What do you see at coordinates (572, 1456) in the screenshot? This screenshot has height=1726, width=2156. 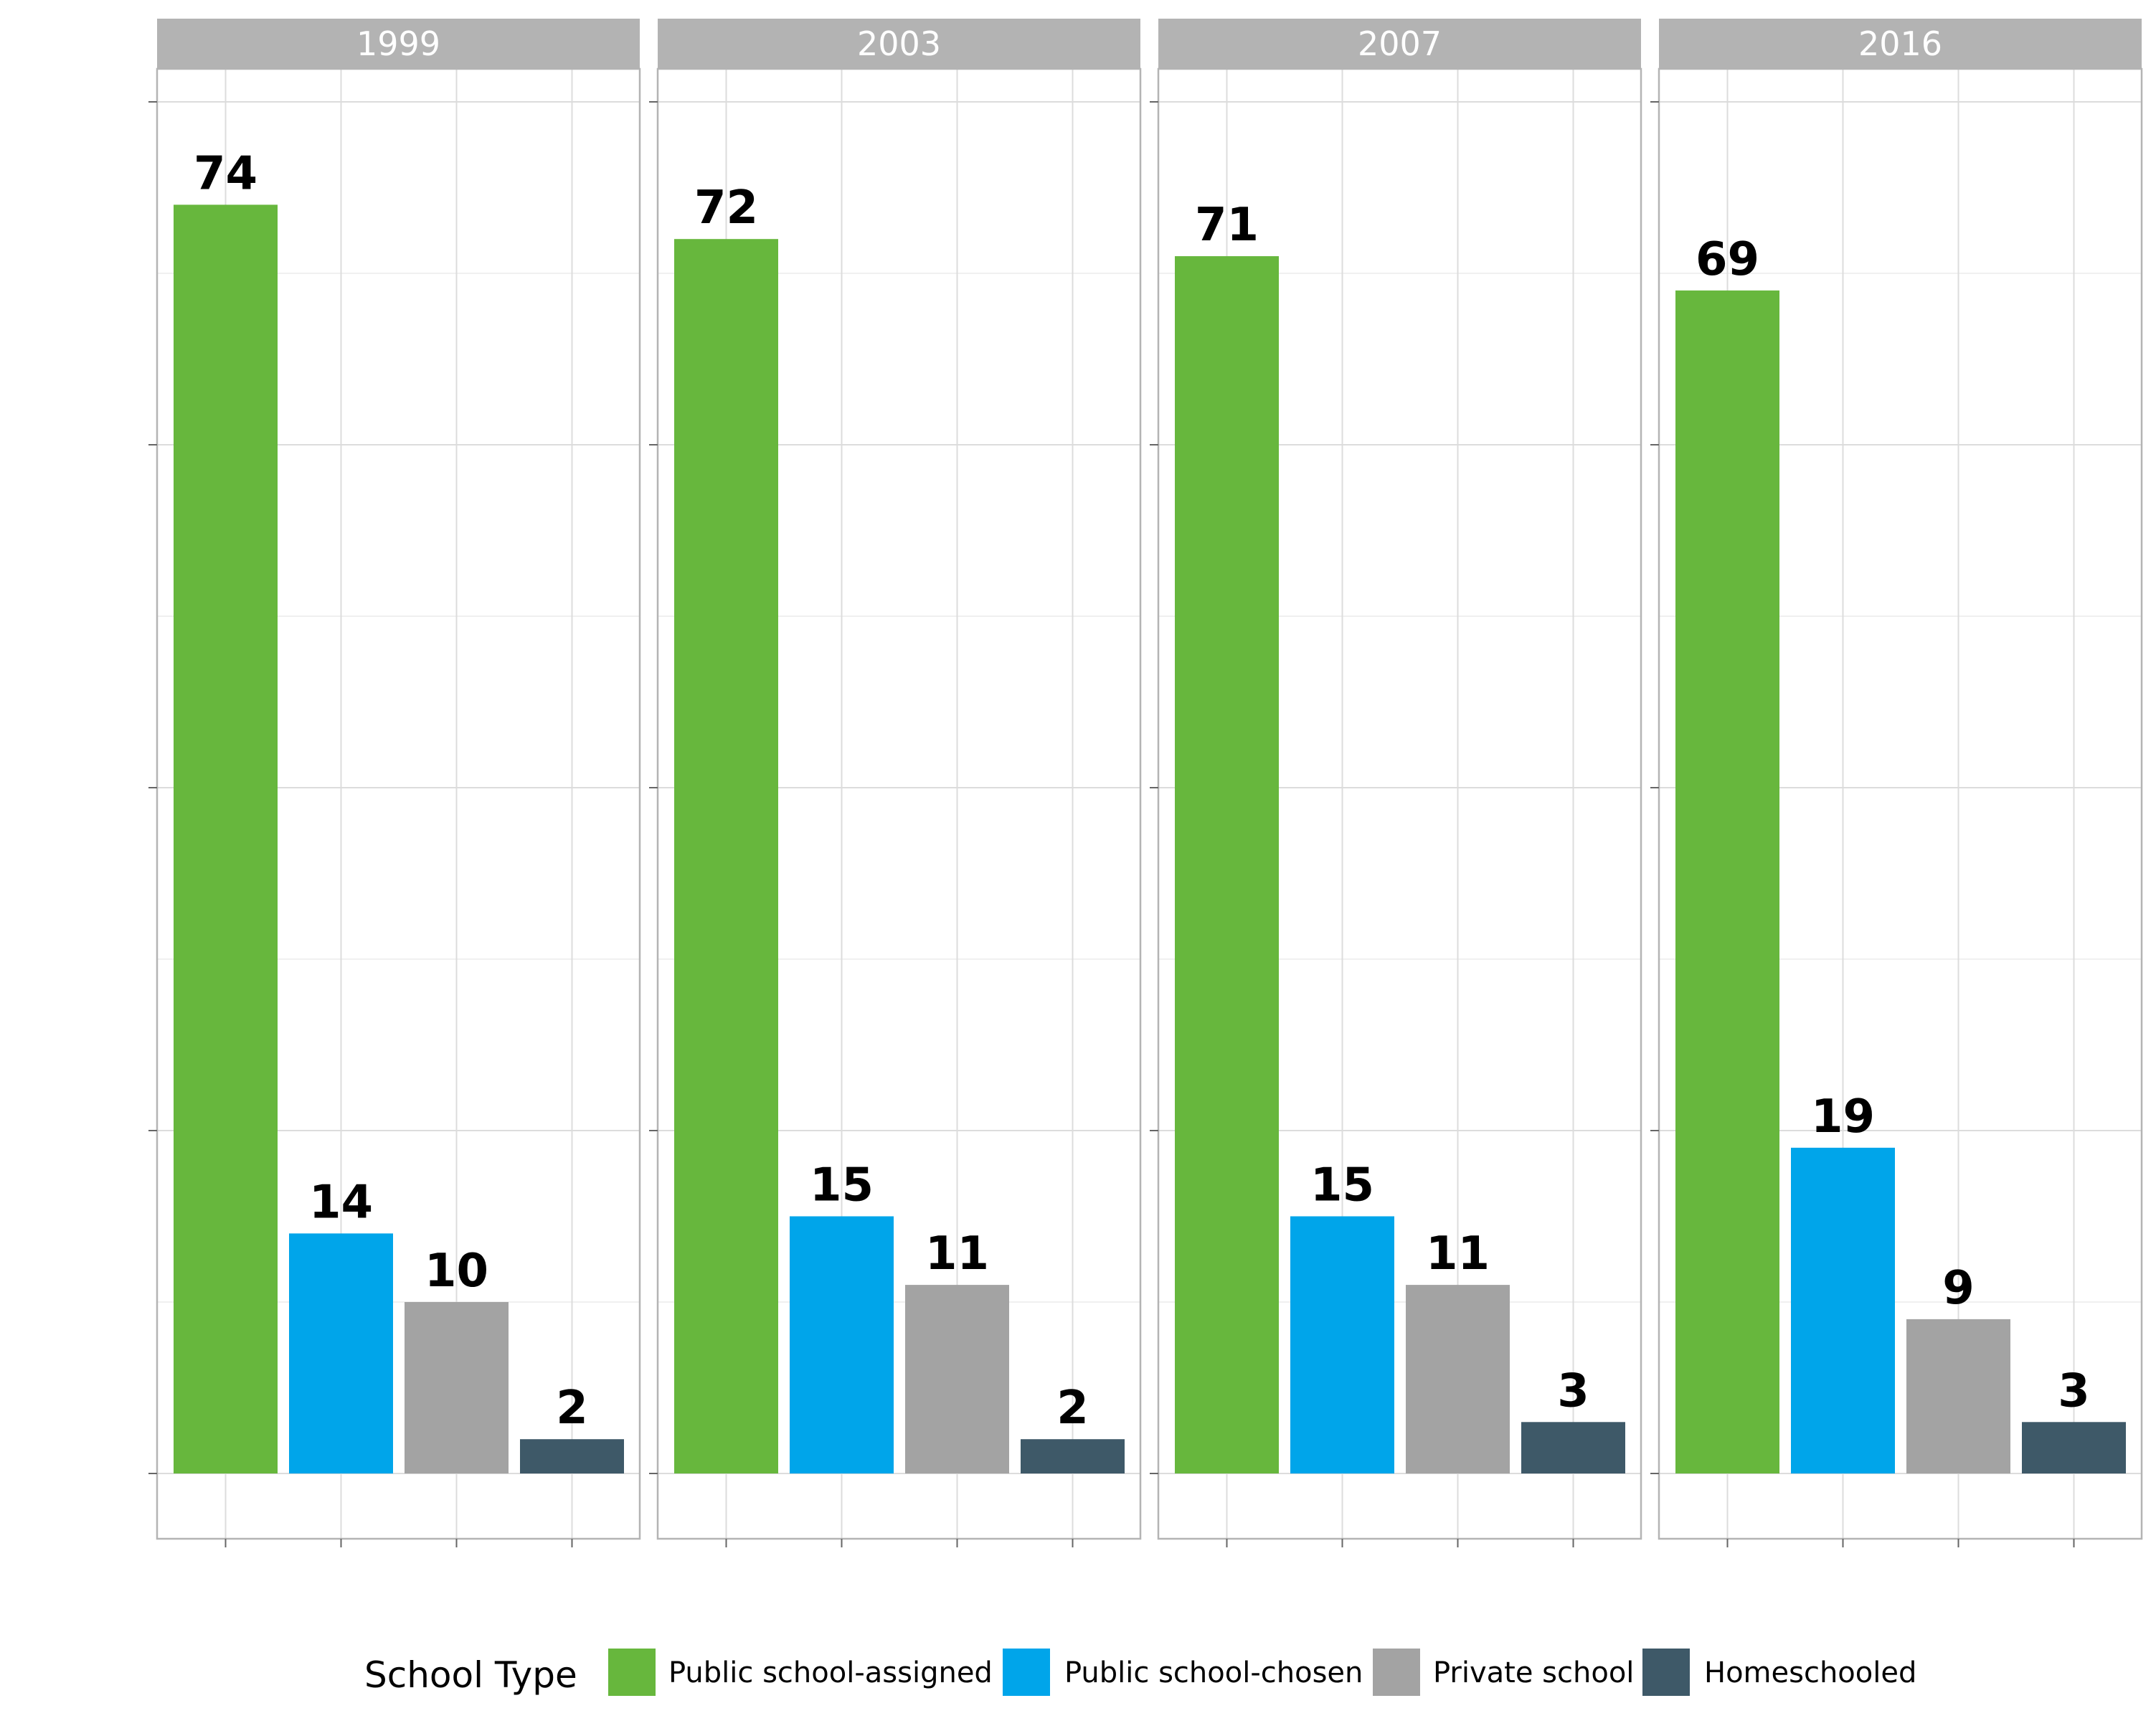 I see `bar-1999-homeschooled` at bounding box center [572, 1456].